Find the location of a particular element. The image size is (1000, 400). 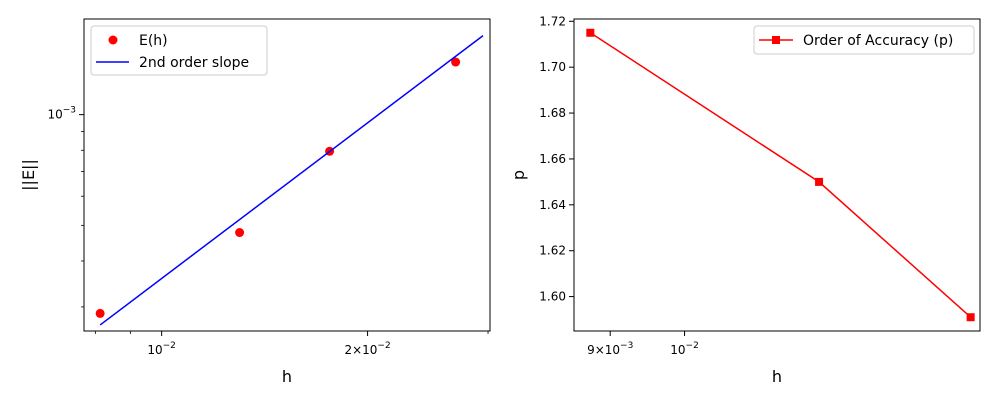

right-plot-legend: Order of Accuracy (p) is located at coordinates (864, 40).